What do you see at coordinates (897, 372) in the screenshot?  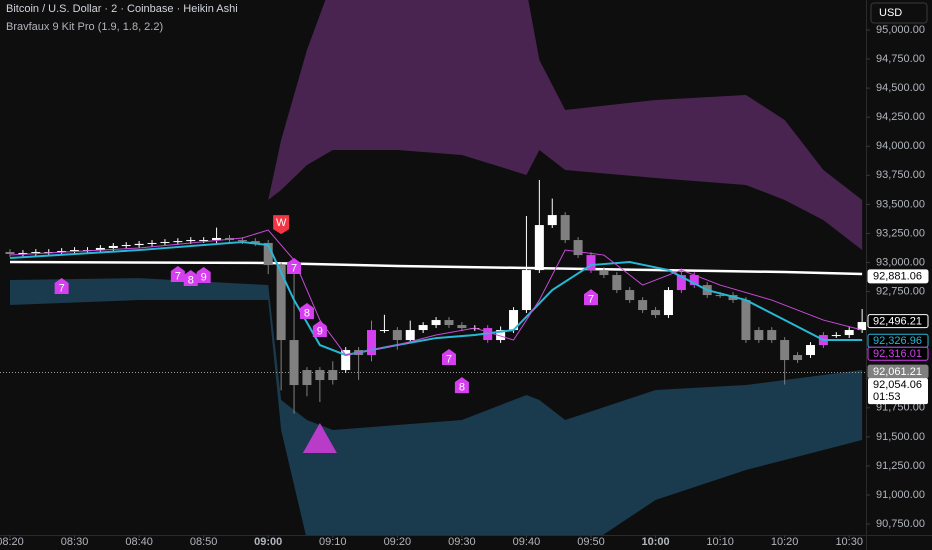 I see `price-label: 92,061.21` at bounding box center [897, 372].